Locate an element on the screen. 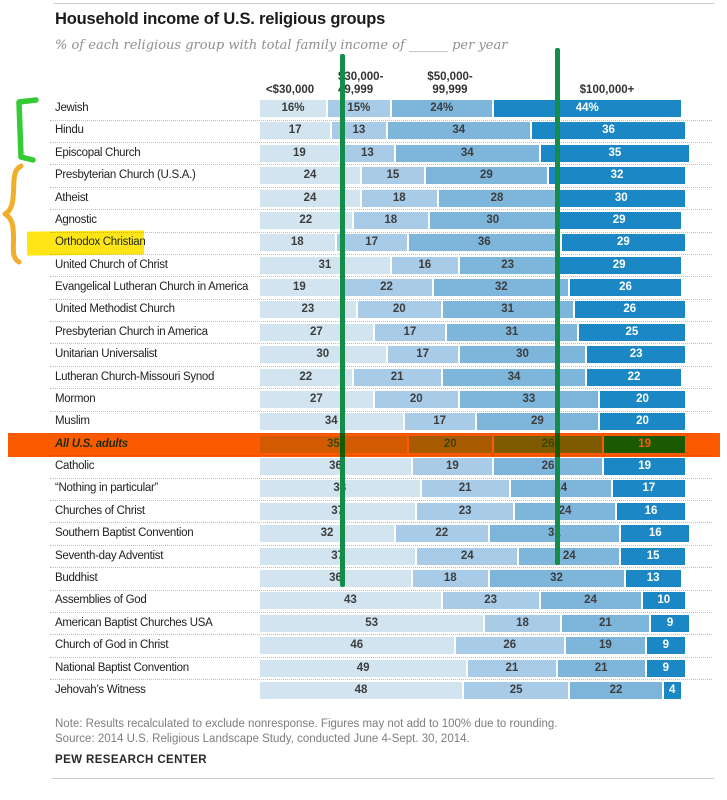 Image resolution: width=727 pixels, height=800 pixels. bar-segment: 9 is located at coordinates (665, 646).